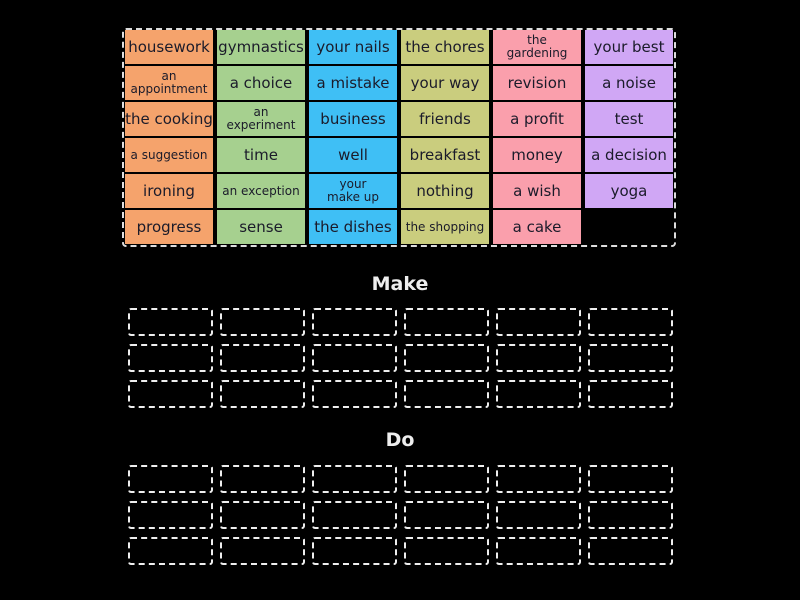 The image size is (800, 600). I want to click on word-tile: a noise, so click(629, 83).